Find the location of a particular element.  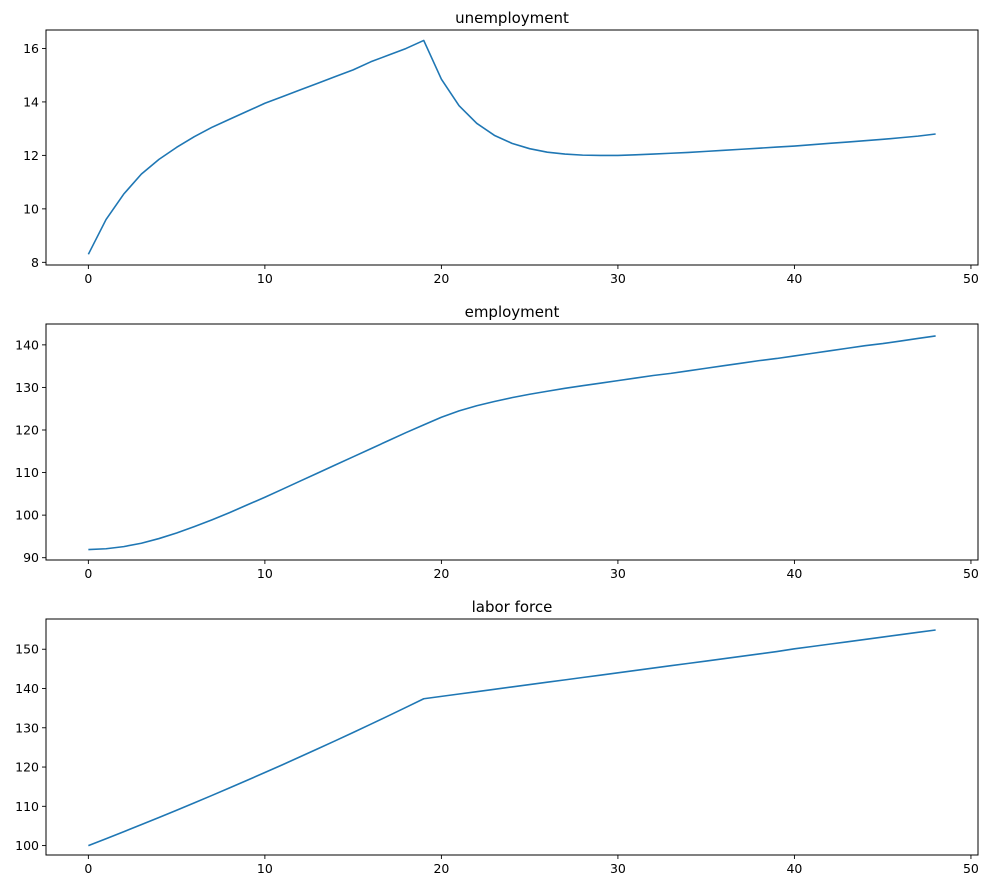

y-tick-label: 90 is located at coordinates (31, 557).